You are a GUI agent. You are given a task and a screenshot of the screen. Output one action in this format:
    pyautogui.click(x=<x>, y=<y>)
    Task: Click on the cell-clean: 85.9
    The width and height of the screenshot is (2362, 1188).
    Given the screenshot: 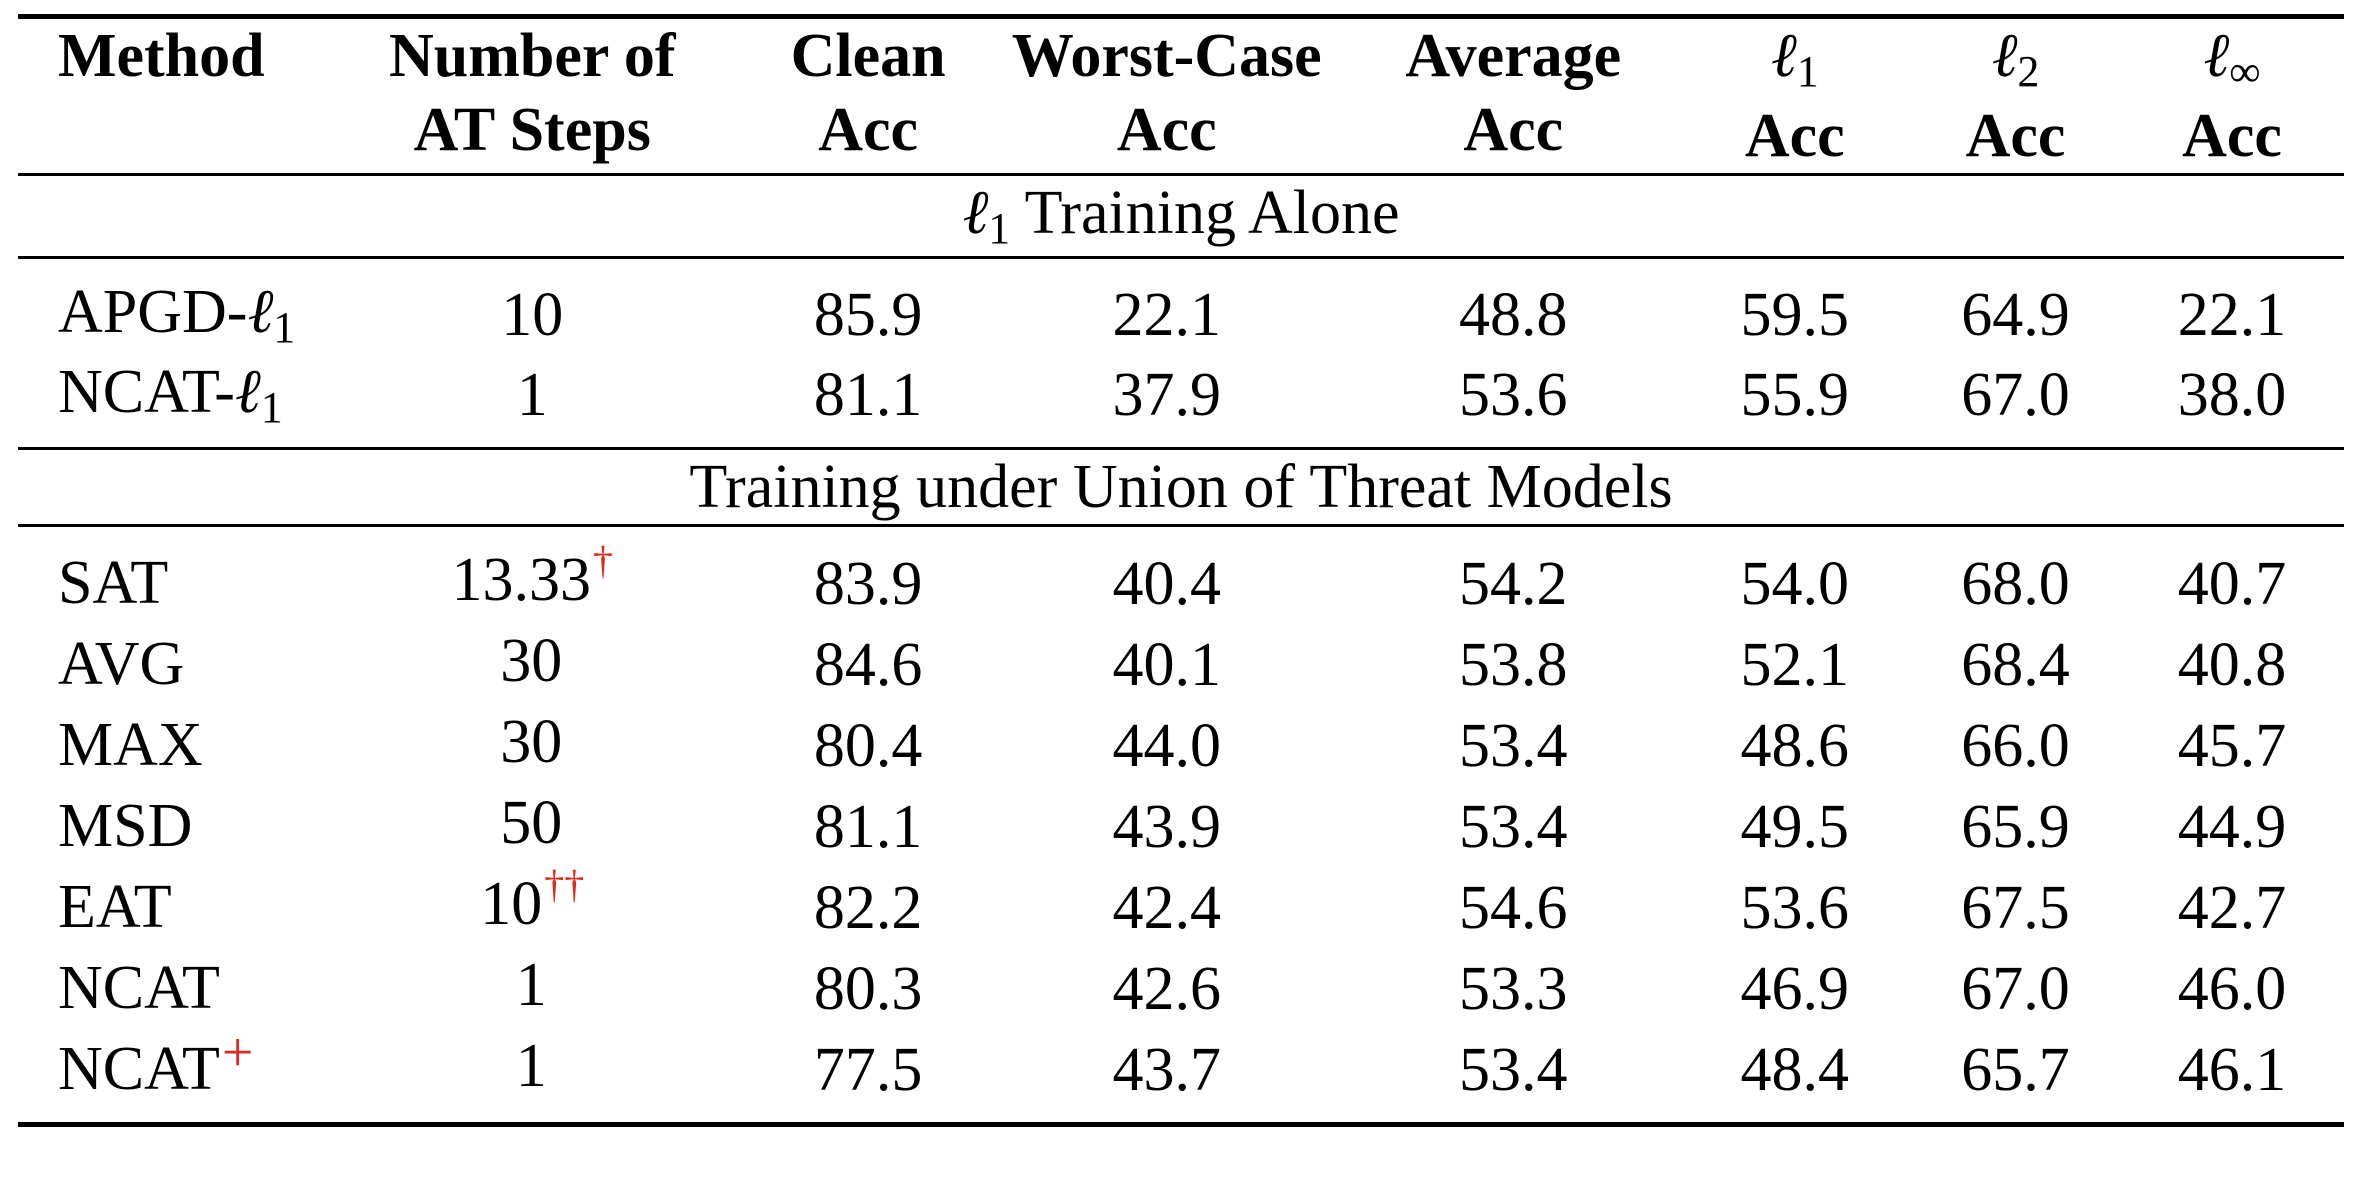 What is the action you would take?
    pyautogui.click(x=868, y=305)
    